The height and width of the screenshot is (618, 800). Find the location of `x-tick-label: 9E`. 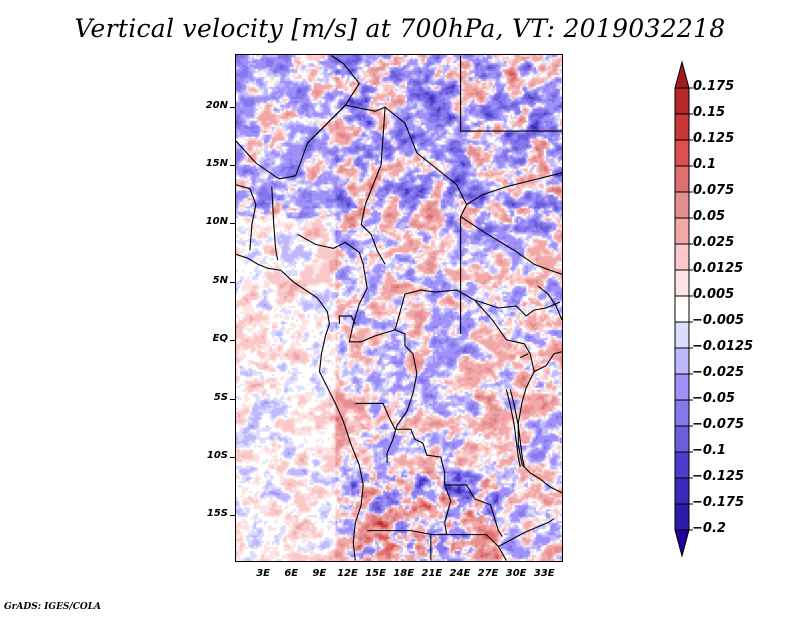

x-tick-label: 9E is located at coordinates (319, 573).